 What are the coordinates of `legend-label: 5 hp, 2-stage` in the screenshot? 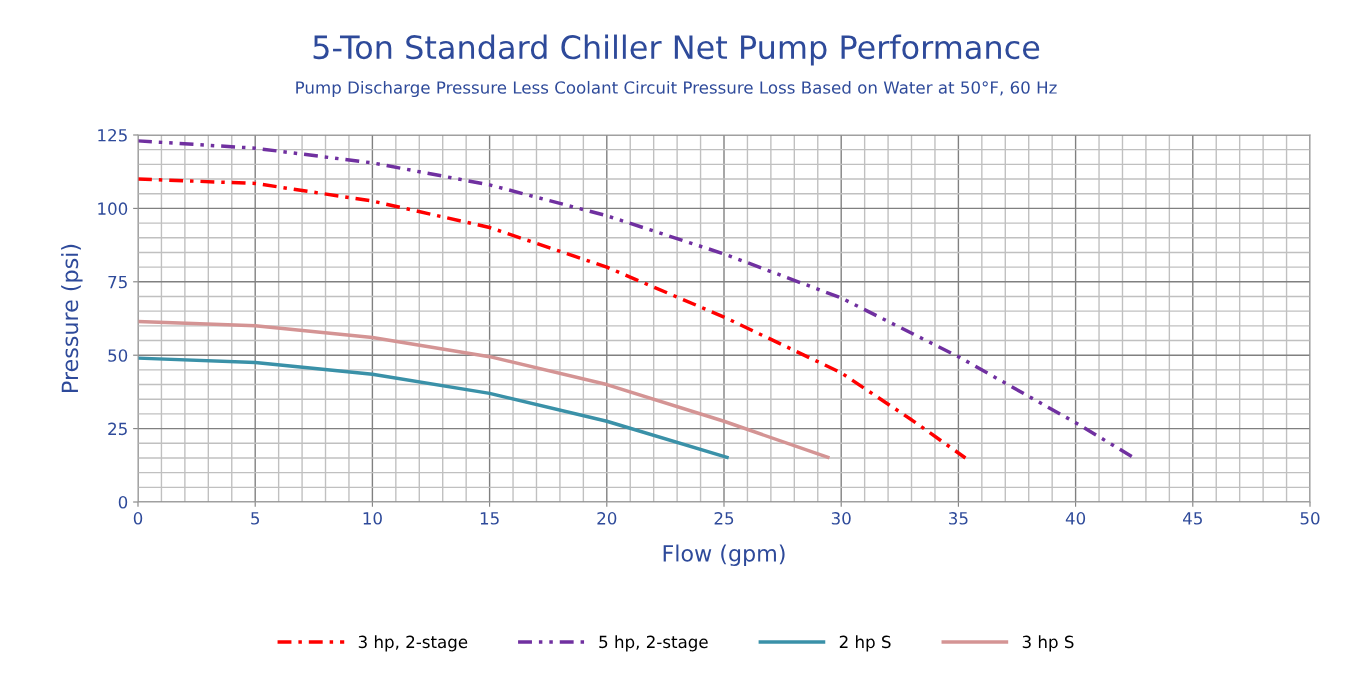 It's located at (653, 643).